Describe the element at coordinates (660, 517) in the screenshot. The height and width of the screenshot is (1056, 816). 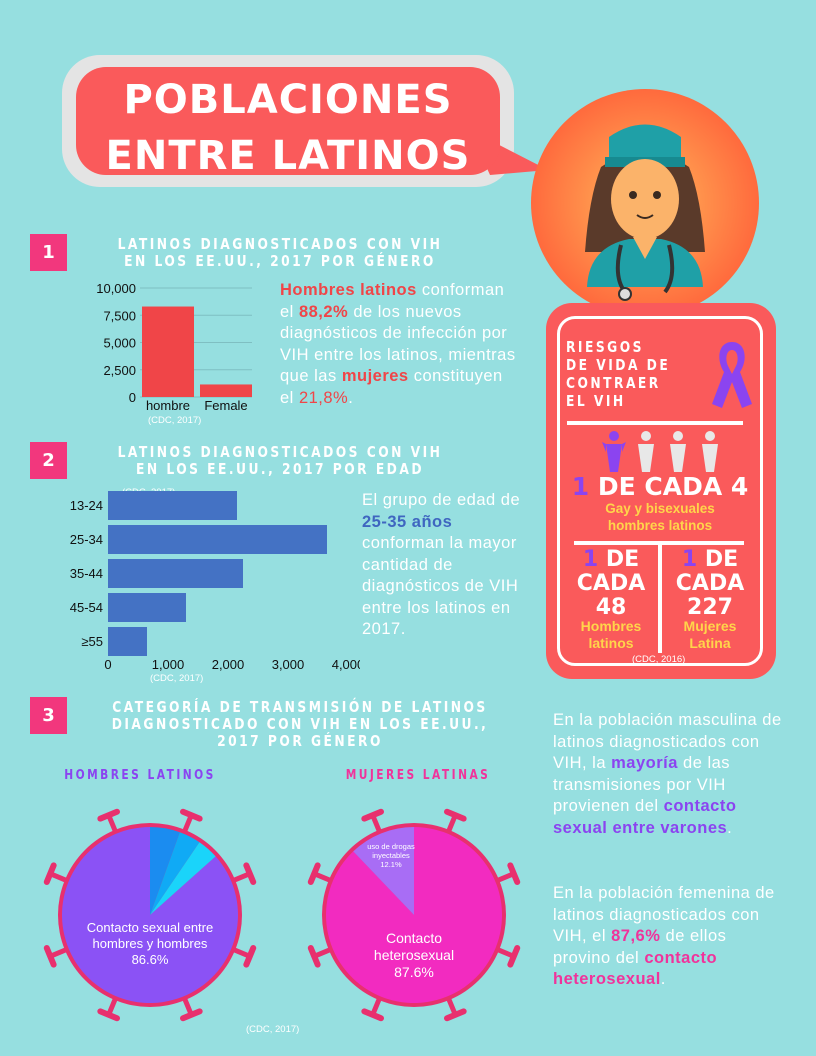
I see `risk-gay-label: Gay y bisexuales hombres latinos` at that location.